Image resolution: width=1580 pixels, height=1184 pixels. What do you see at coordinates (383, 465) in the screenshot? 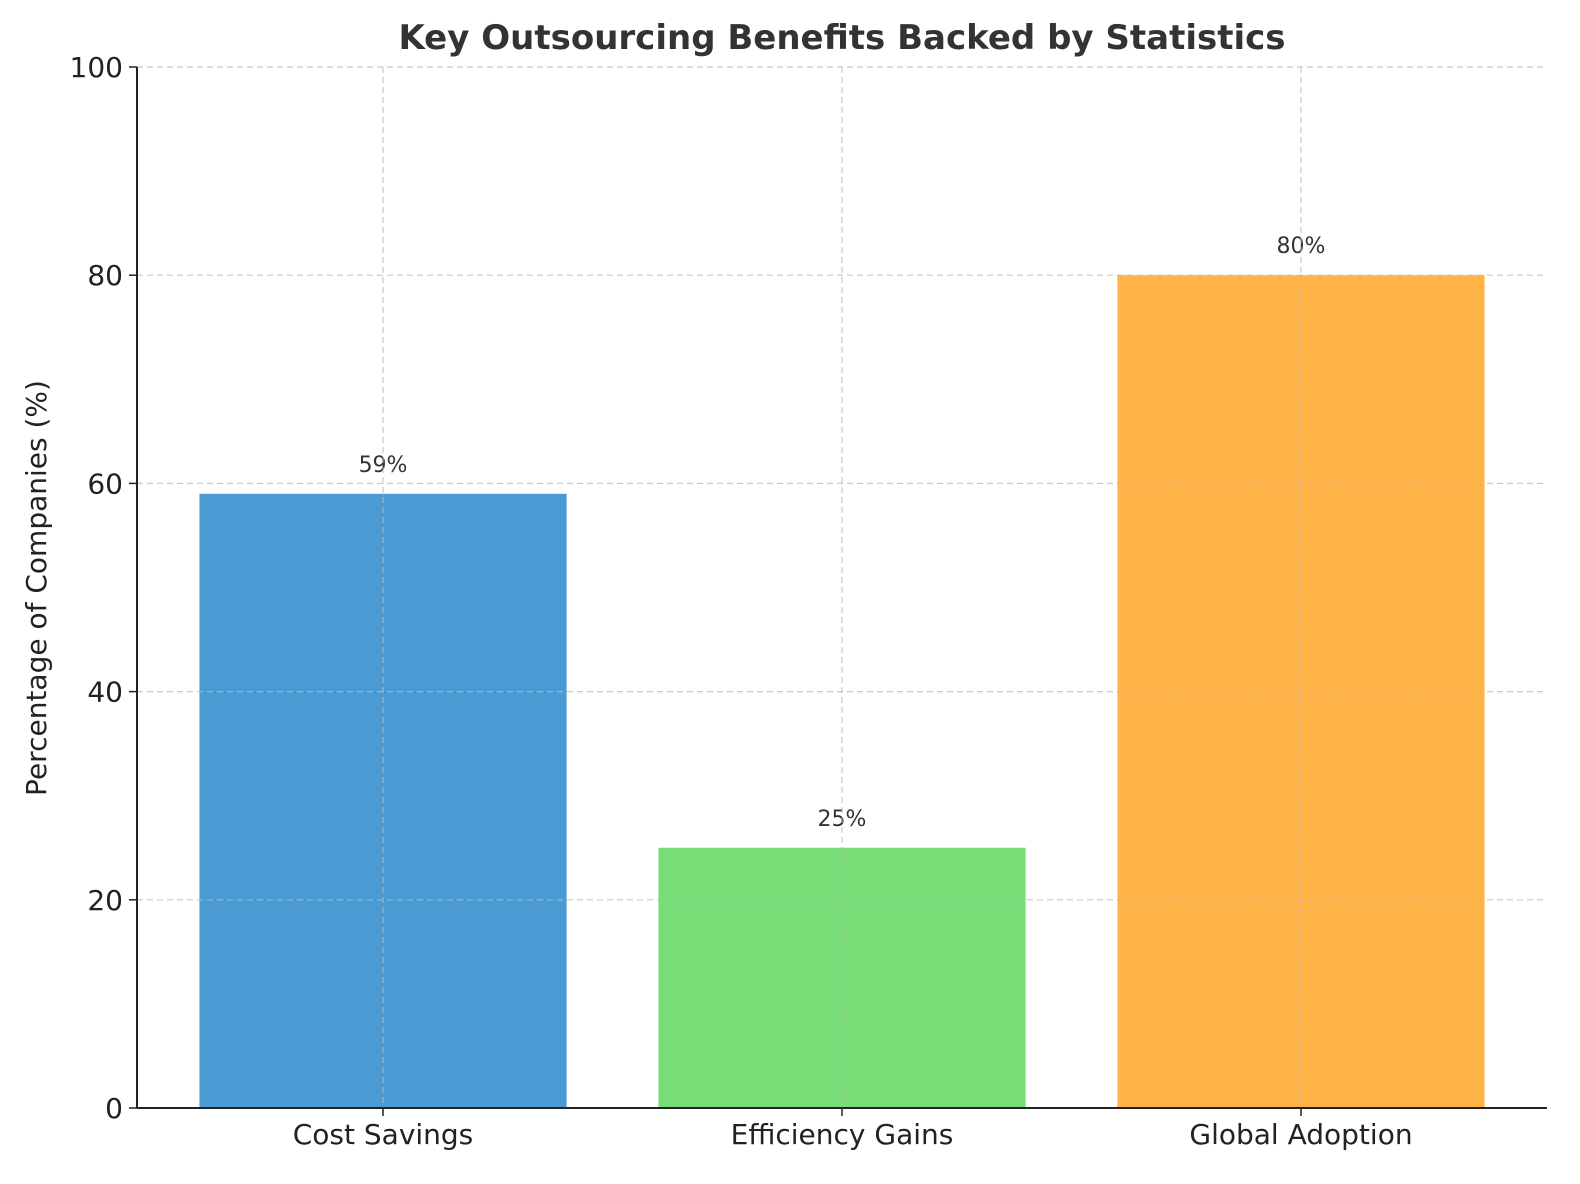
I see `data-label-0: 59%` at bounding box center [383, 465].